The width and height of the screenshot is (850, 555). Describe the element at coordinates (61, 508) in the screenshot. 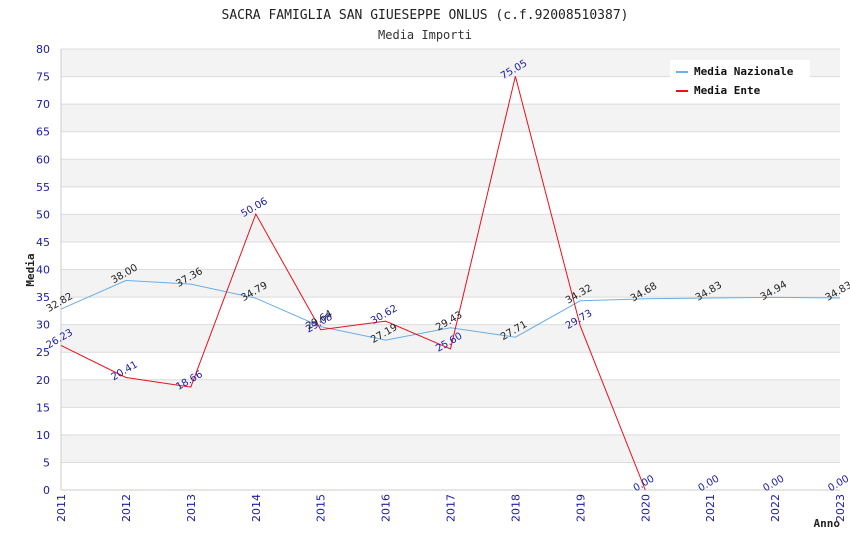

I see `x-tick-label: 2011` at that location.